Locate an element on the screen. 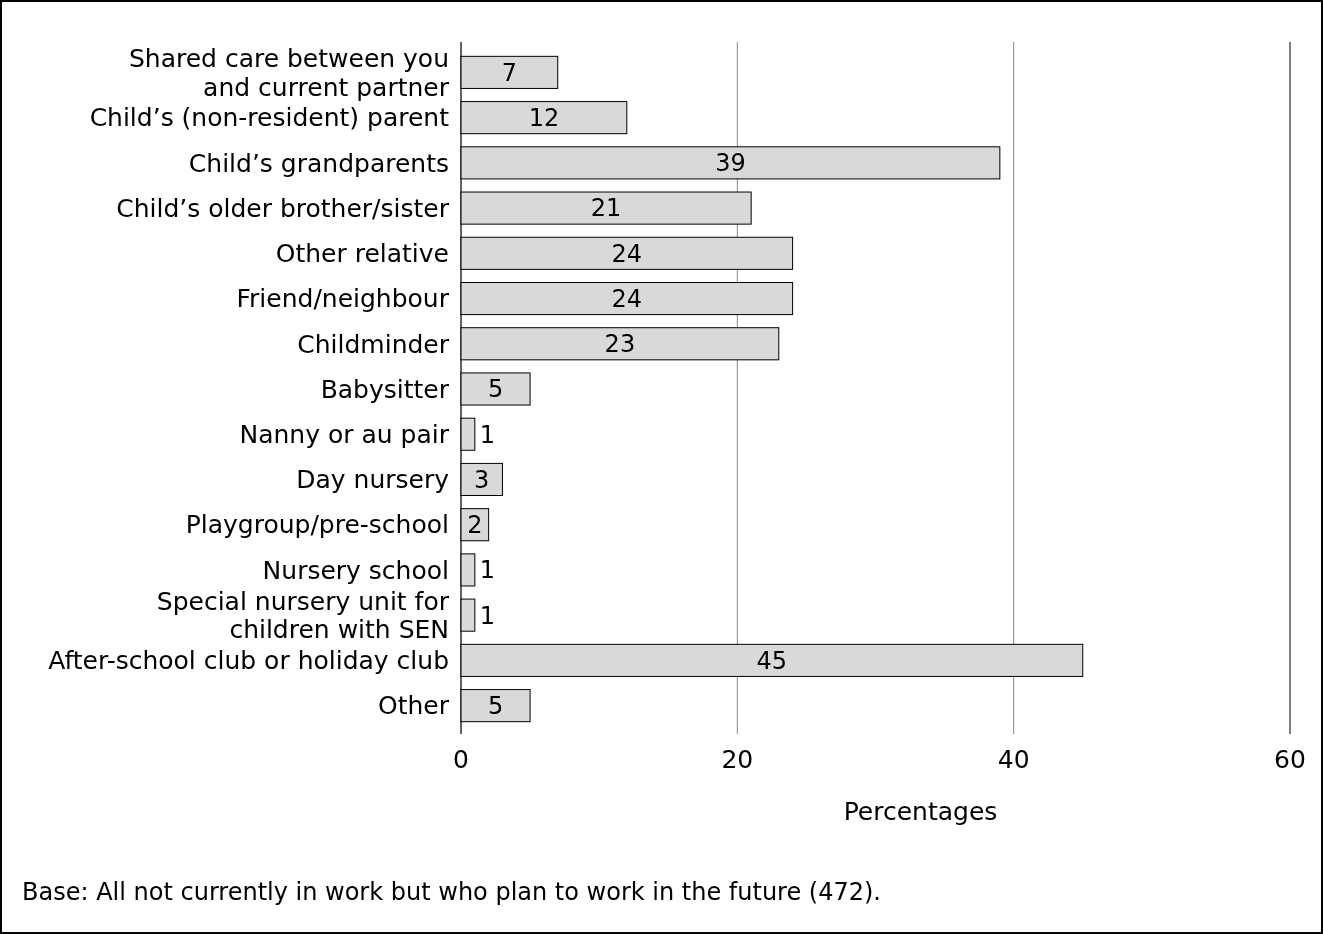  y-tick-label: Childminder is located at coordinates (373, 344).